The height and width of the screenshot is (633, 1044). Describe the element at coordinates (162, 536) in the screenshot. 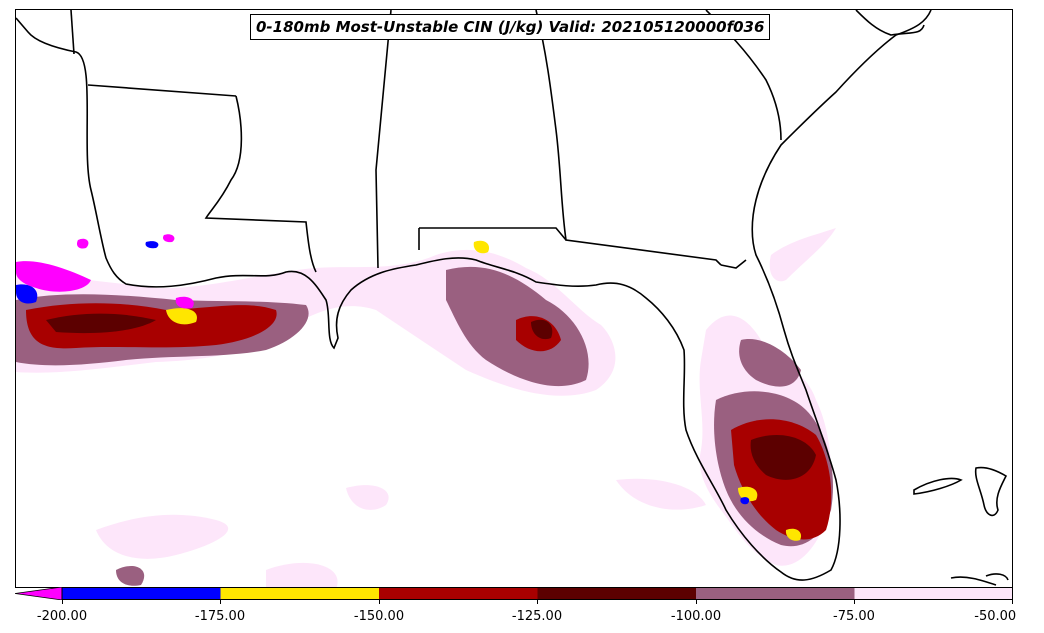

I see `cin-field-light-gulf-south` at that location.